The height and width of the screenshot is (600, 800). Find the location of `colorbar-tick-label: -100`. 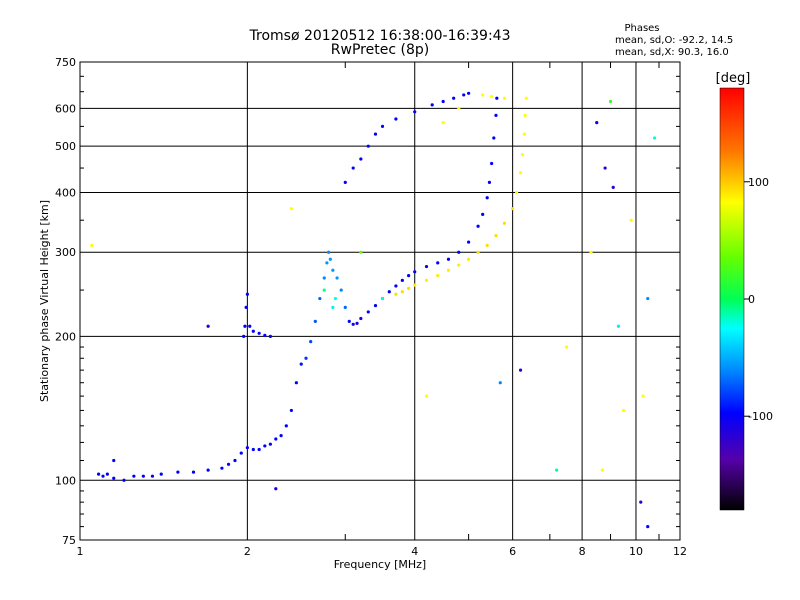

colorbar-tick-label: -100 is located at coordinates (760, 416).